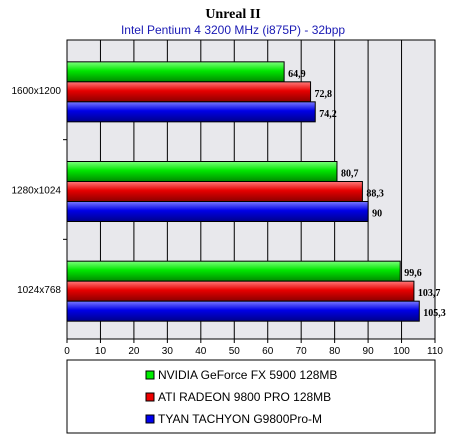 The width and height of the screenshot is (467, 440). I want to click on x-tick-label: 40, so click(201, 351).